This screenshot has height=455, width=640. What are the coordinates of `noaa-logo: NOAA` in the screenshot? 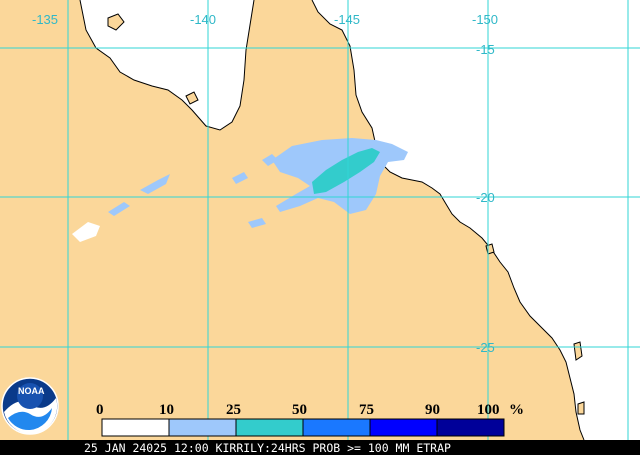 It's located at (30, 406).